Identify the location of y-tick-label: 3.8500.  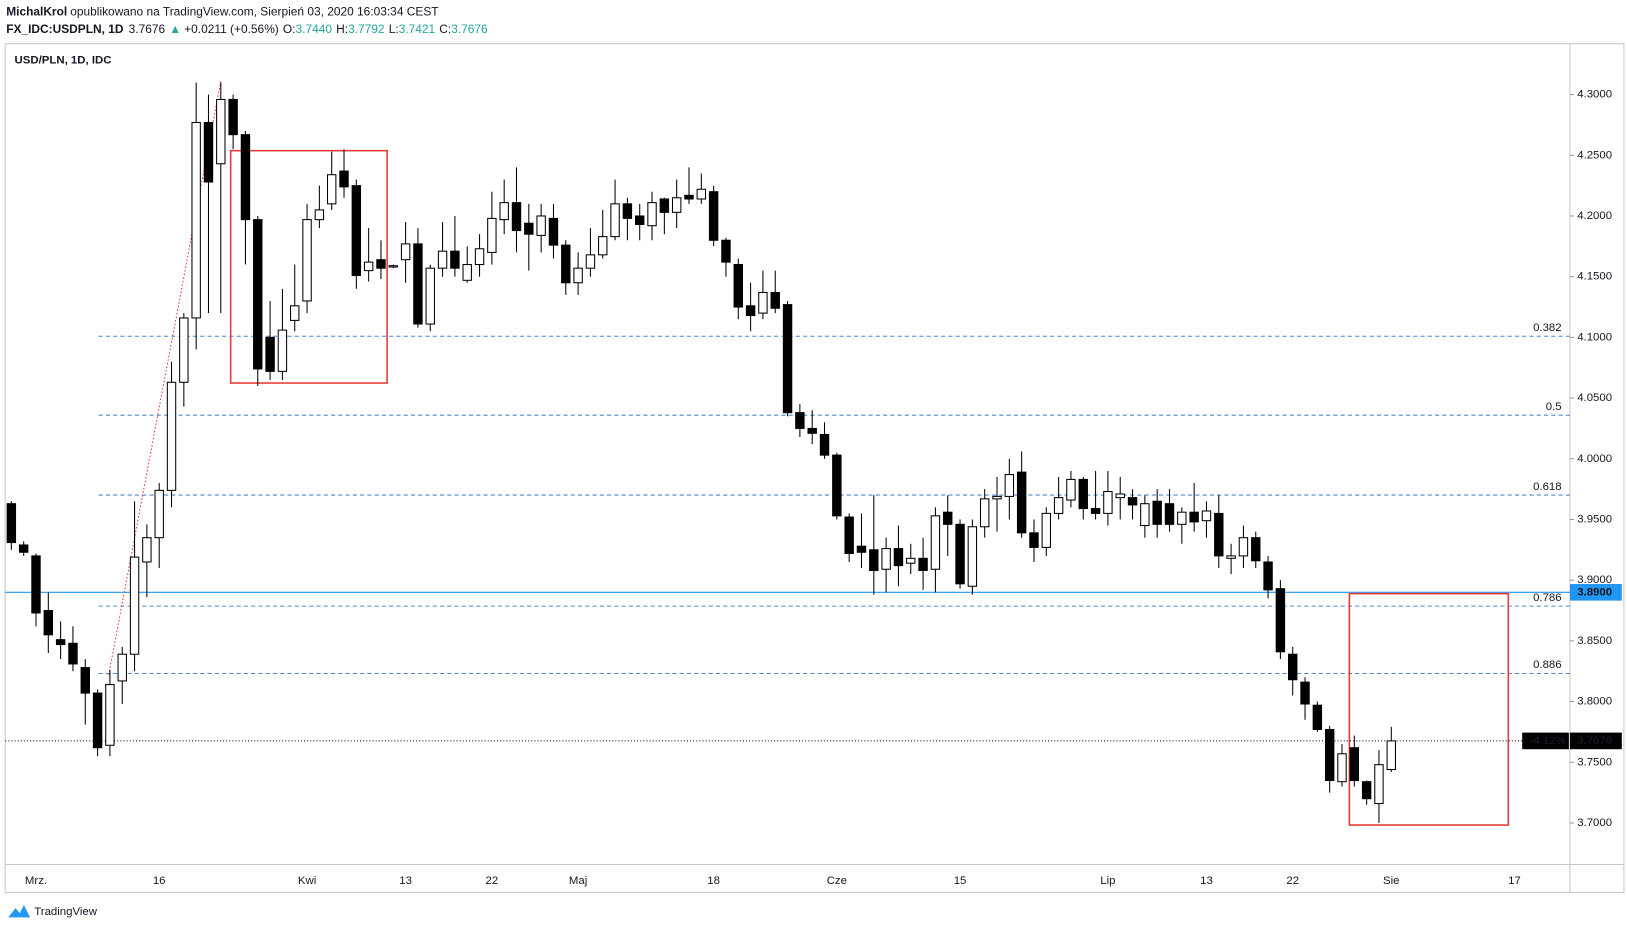
(1594, 641).